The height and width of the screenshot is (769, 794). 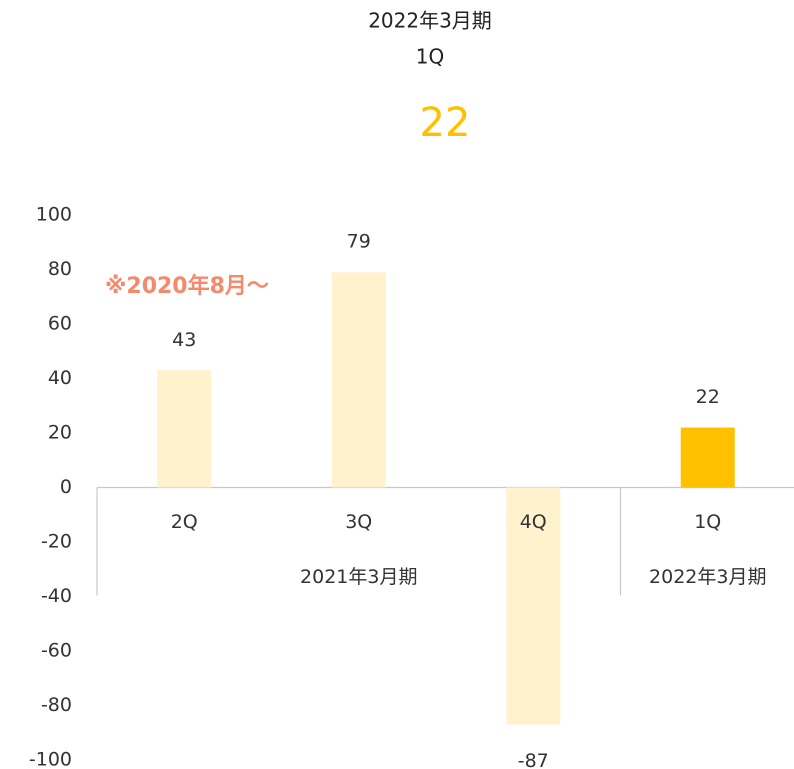 I want to click on y-tick-label: 60, so click(x=60, y=324).